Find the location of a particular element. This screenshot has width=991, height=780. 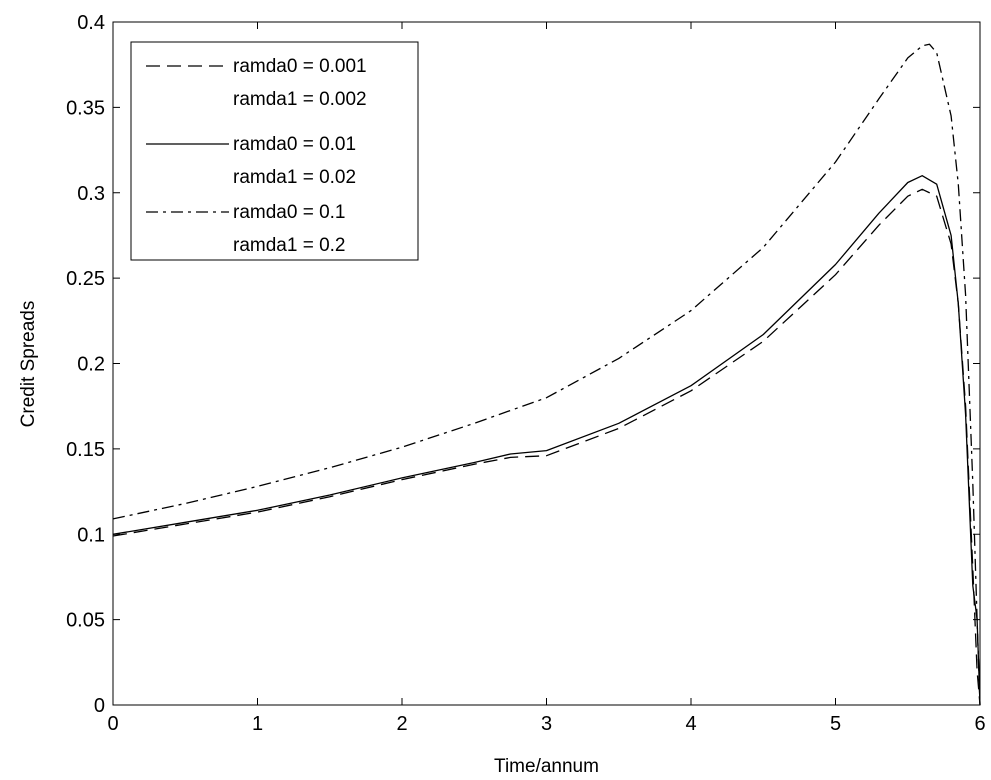

y-tick-label: 0 is located at coordinates (99, 706).